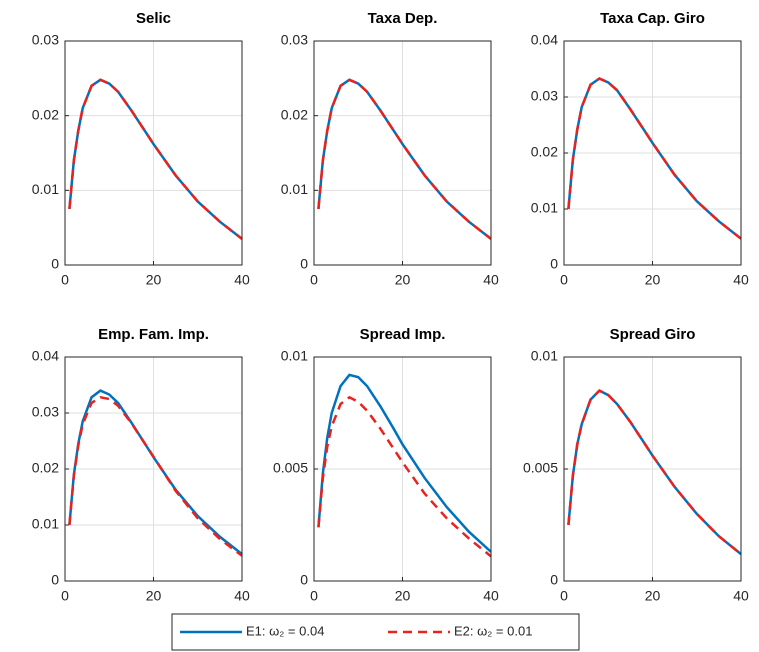  Describe the element at coordinates (653, 334) in the screenshot. I see `chart-title: Spread Giro` at that location.